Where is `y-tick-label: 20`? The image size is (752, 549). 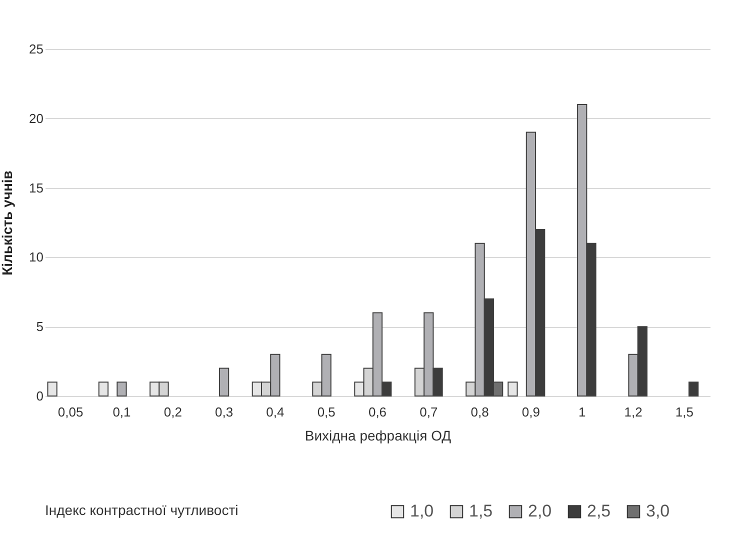 y-tick-label: 20 is located at coordinates (36, 118).